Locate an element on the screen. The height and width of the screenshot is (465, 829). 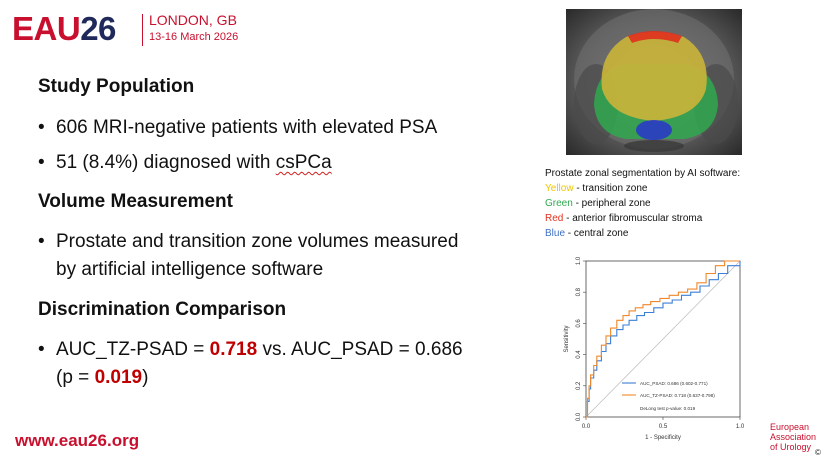
eau26-logo: EAU26 is located at coordinates (64, 29).